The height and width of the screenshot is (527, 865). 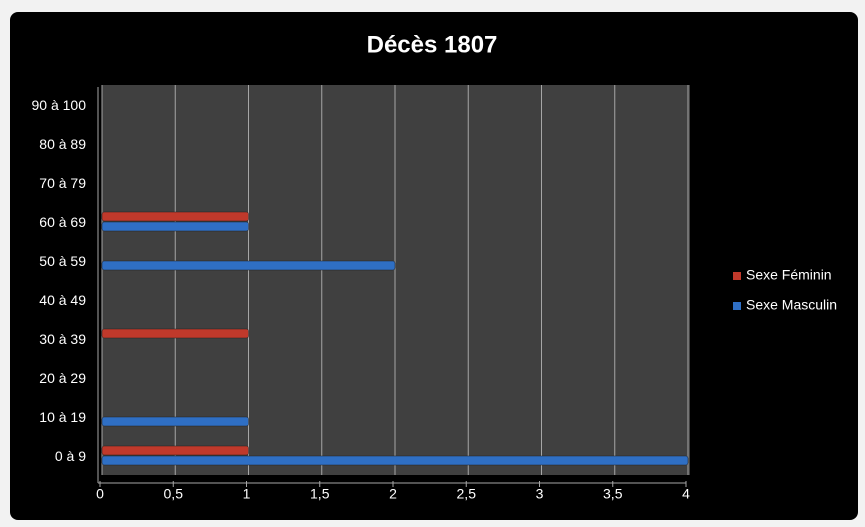 I want to click on chart-title: Décès 1807, so click(x=432, y=44).